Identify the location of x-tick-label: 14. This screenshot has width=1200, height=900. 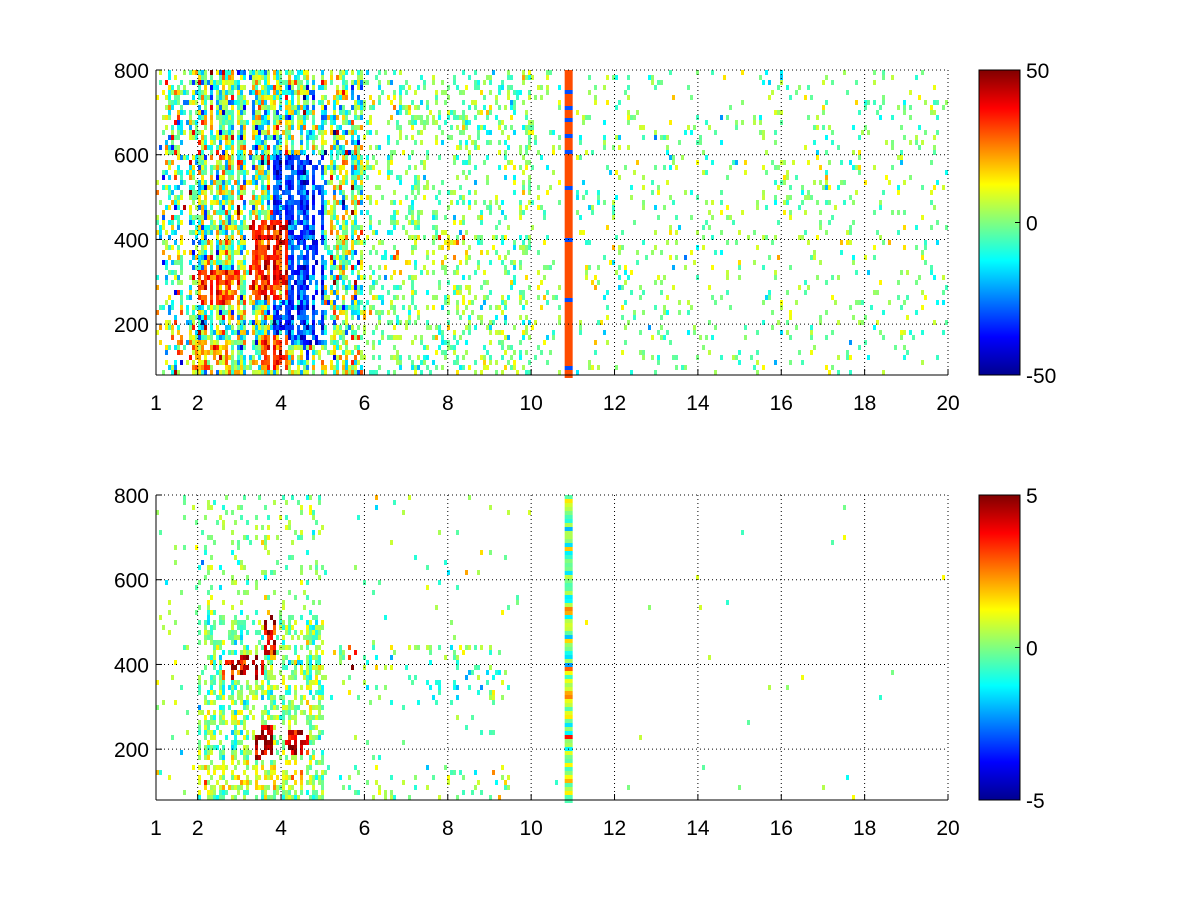
(698, 403).